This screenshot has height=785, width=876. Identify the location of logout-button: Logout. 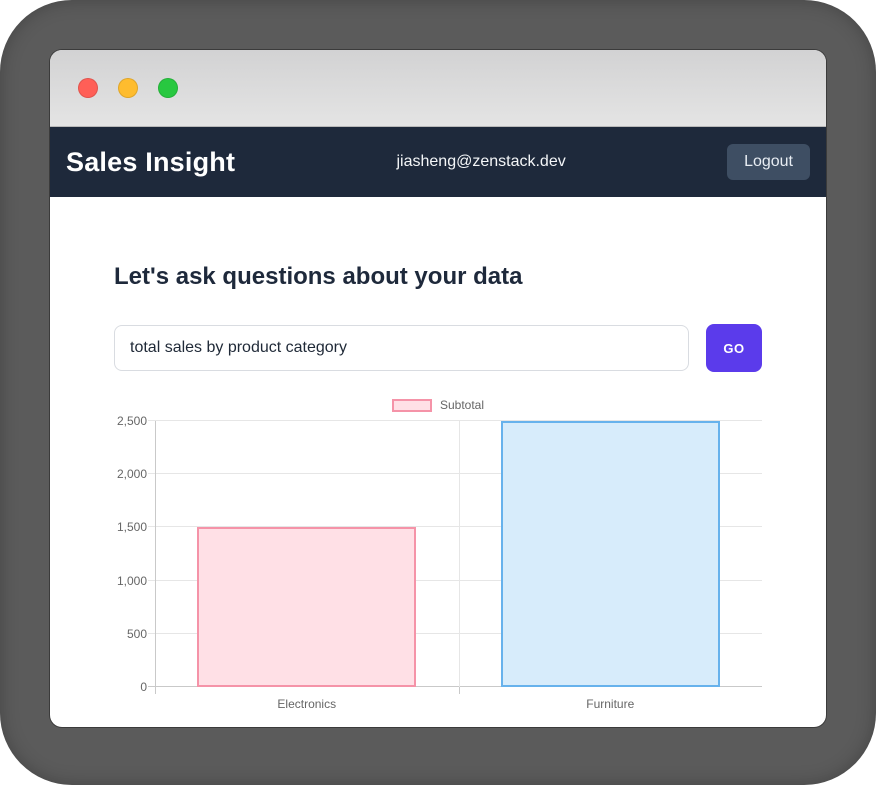
(768, 162).